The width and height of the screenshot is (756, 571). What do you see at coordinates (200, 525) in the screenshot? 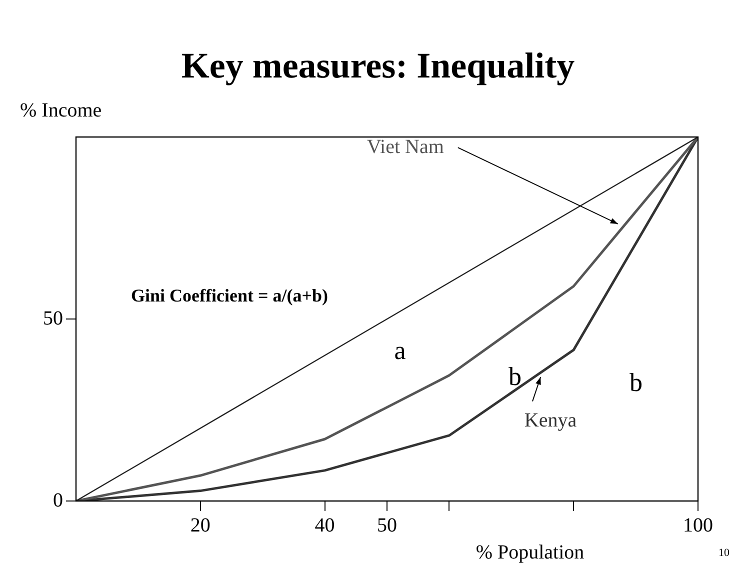
I see `x-tick-label: 20` at bounding box center [200, 525].